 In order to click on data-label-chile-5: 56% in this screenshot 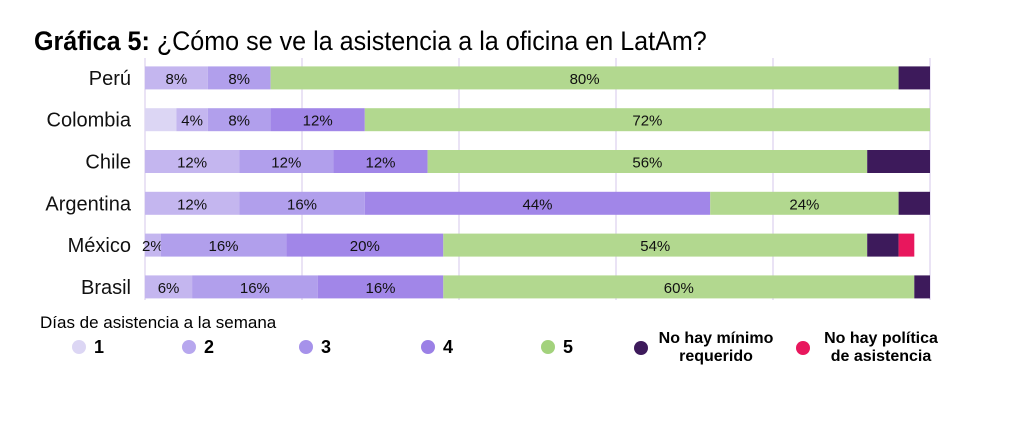, I will do `click(647, 163)`.